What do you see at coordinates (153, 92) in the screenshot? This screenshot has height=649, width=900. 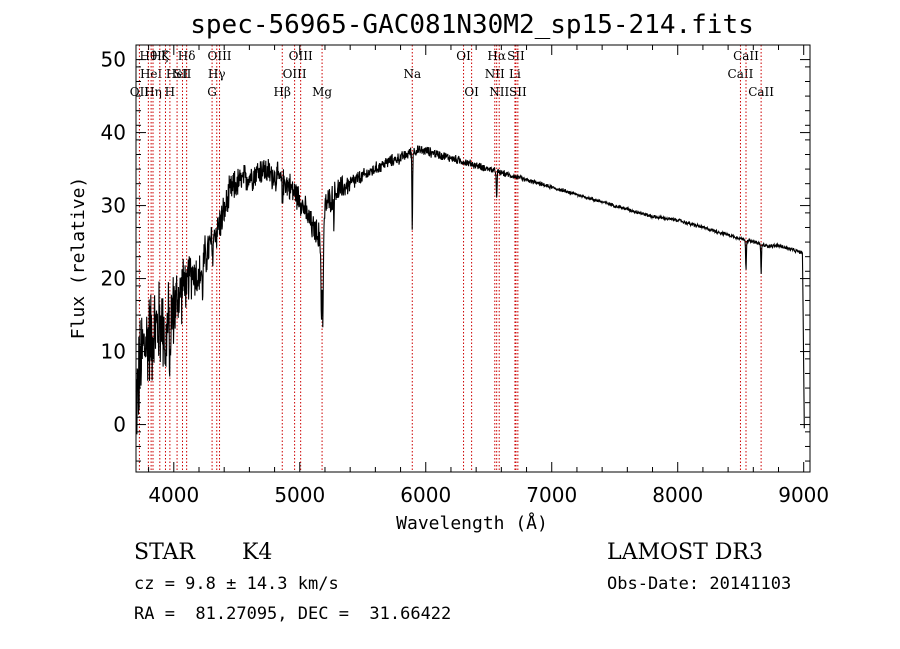 I see `spectral-line-label-3: Hη` at bounding box center [153, 92].